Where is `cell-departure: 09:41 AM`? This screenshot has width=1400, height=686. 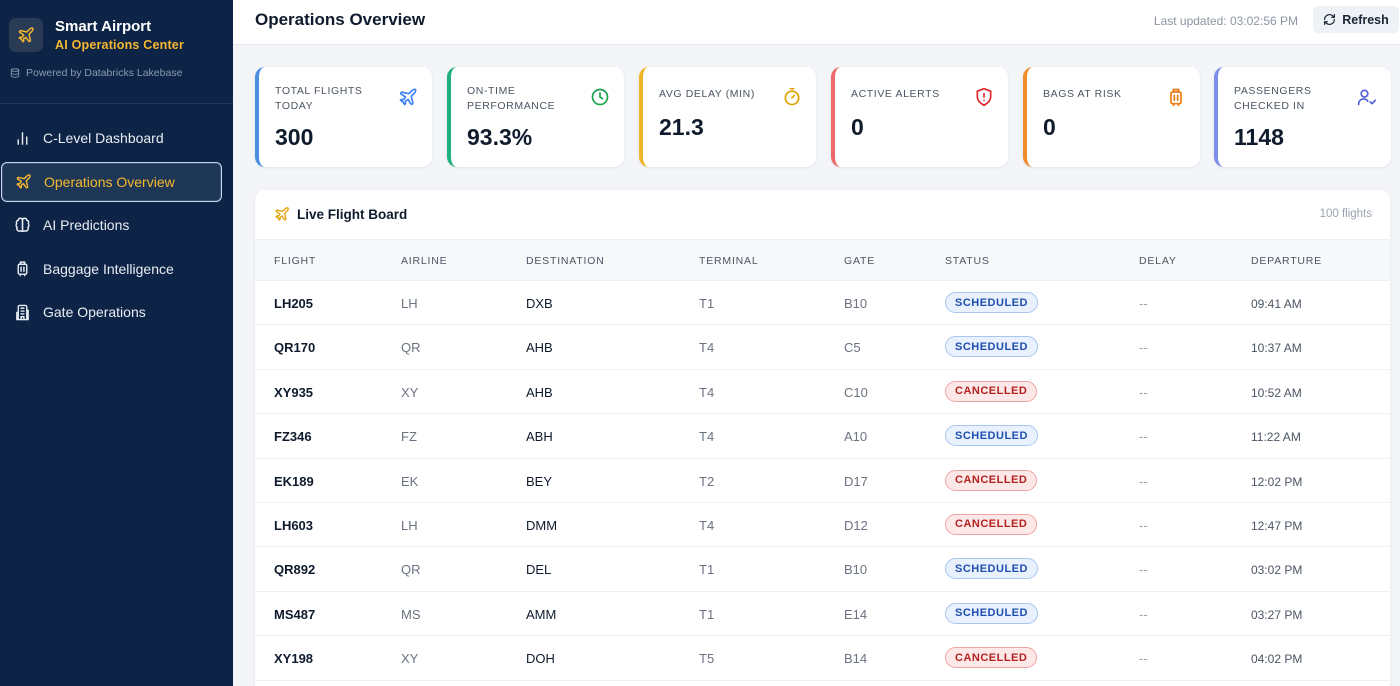 cell-departure: 09:41 AM is located at coordinates (1276, 304).